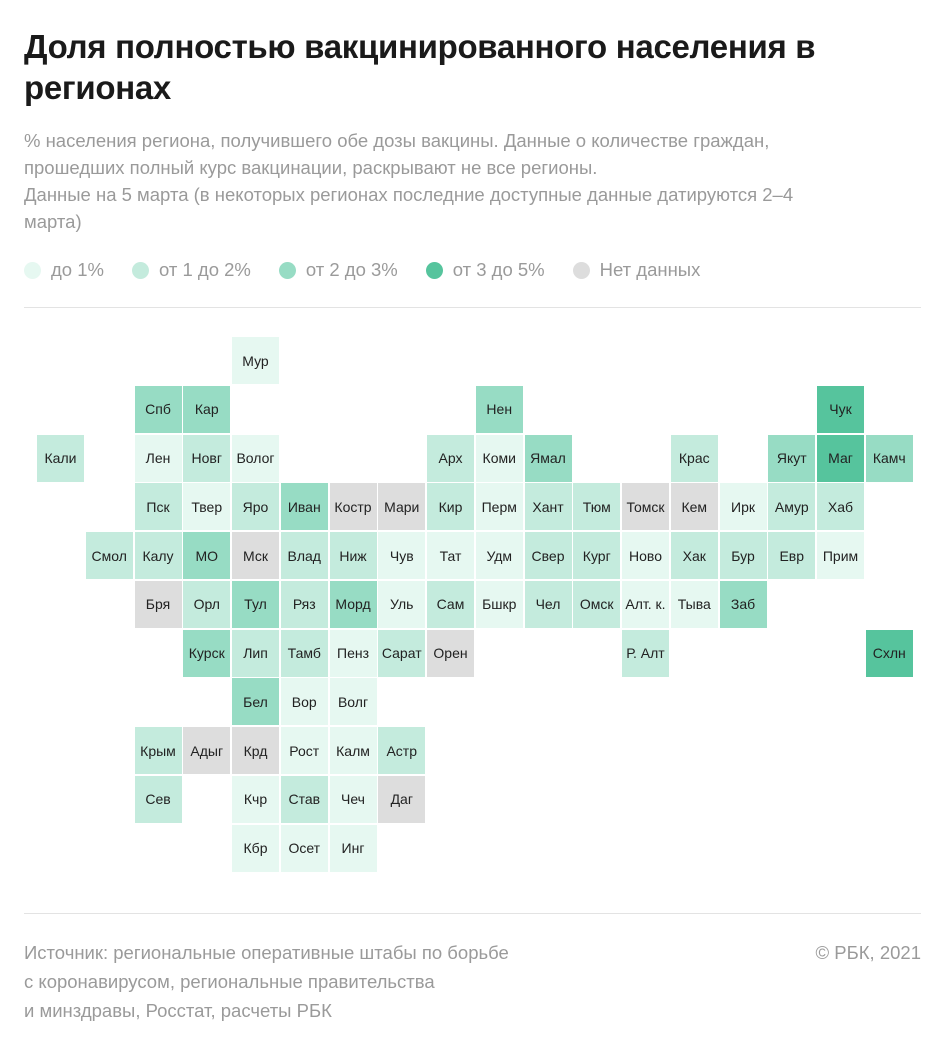 This screenshot has height=1048, width=945. Describe the element at coordinates (694, 555) in the screenshot. I see `region-tile: Хак` at that location.